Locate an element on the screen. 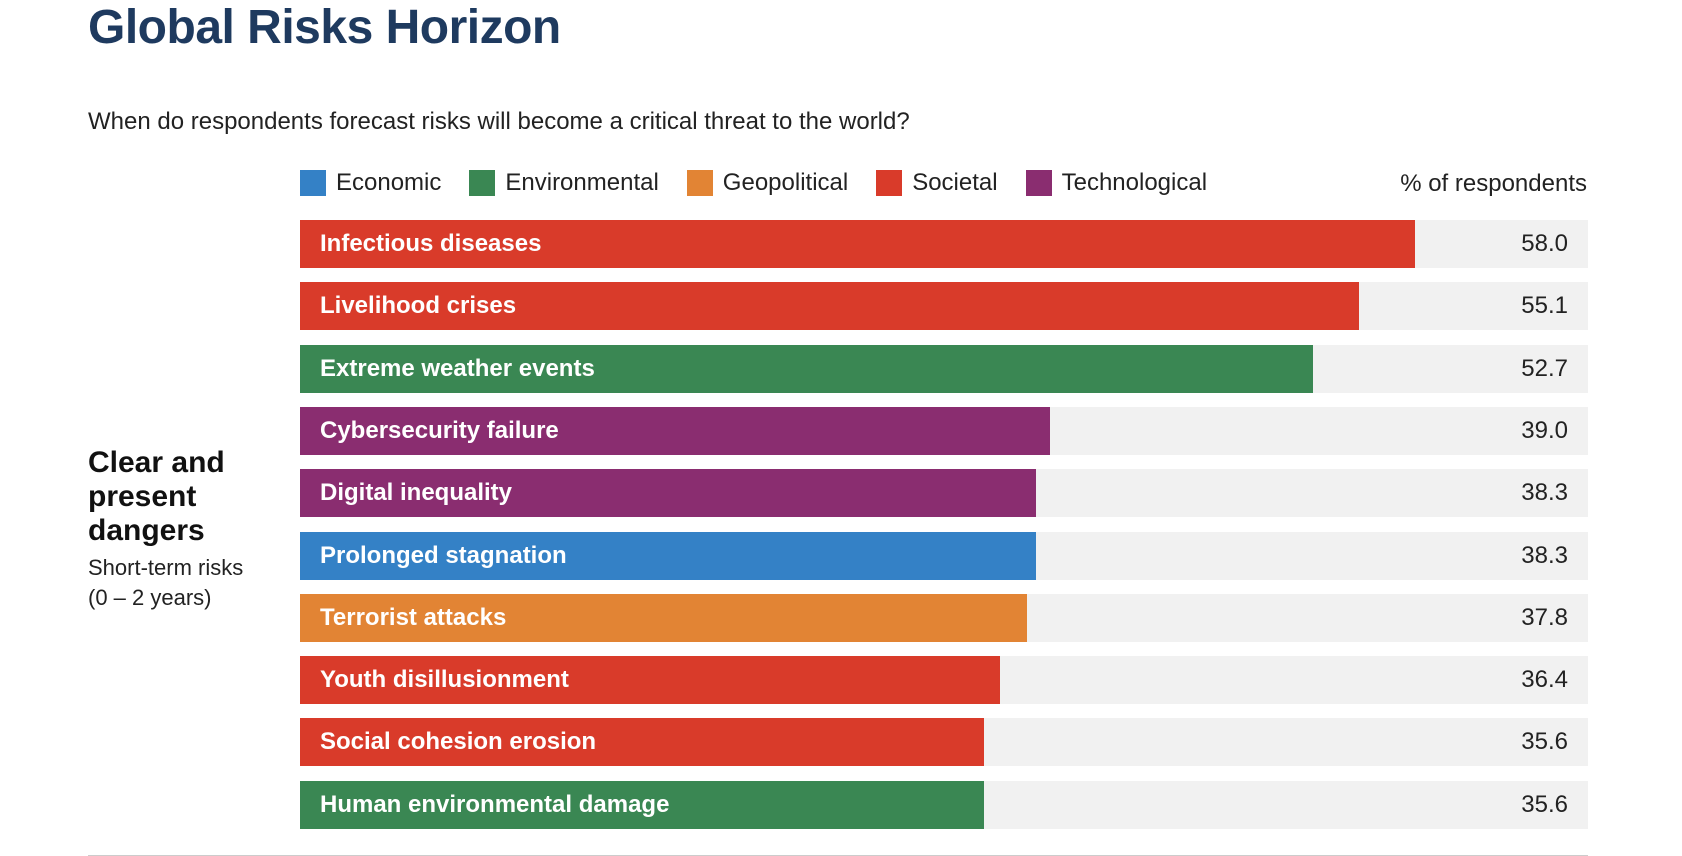  bar-row: Livelihood crises 55.1 is located at coordinates (944, 306).